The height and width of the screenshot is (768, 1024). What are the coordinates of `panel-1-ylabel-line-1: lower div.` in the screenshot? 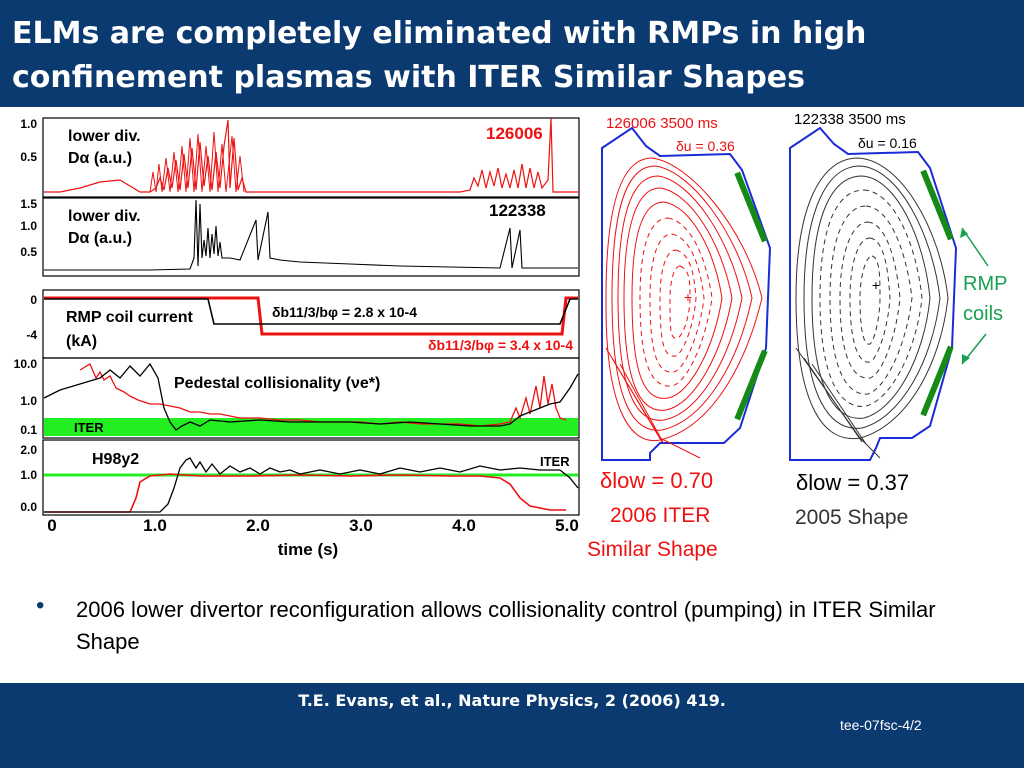 It's located at (104, 136).